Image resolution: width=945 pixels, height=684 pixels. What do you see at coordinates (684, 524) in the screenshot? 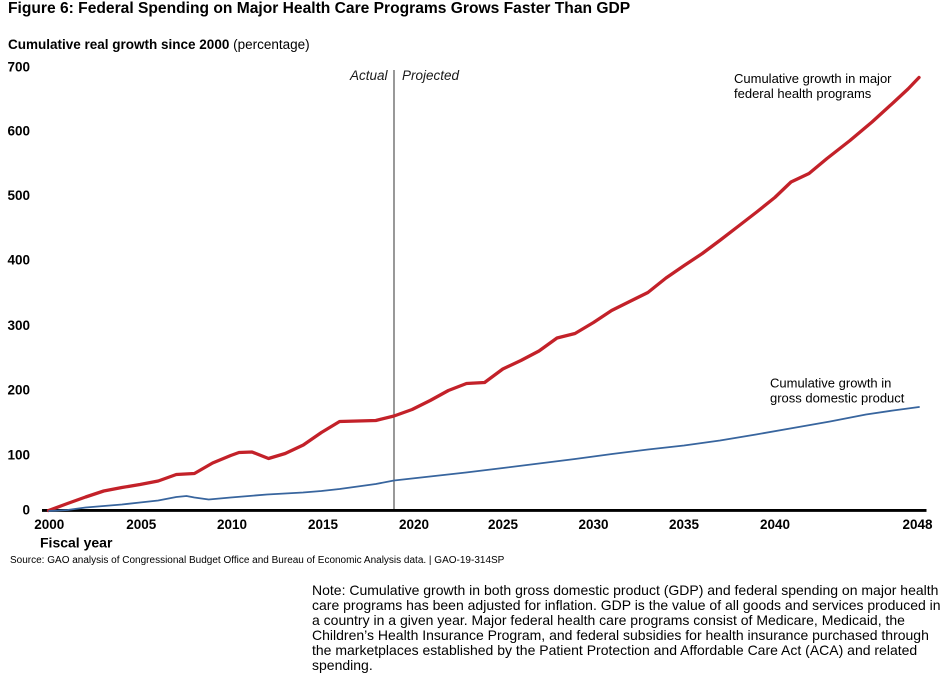
I see `svg-text: 2035` at bounding box center [684, 524].